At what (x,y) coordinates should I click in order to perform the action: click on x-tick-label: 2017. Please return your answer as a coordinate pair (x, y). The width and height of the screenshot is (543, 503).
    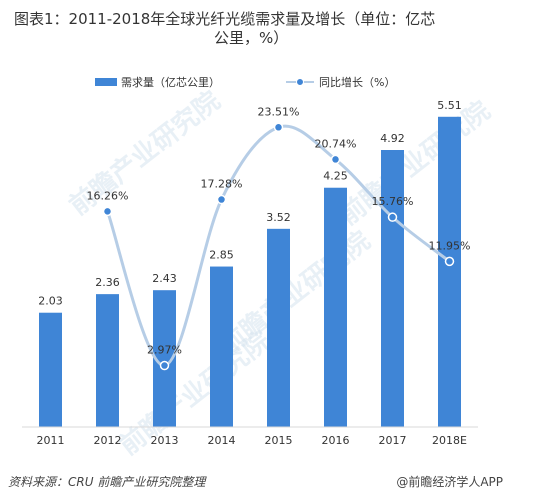
    Looking at the image, I should click on (393, 440).